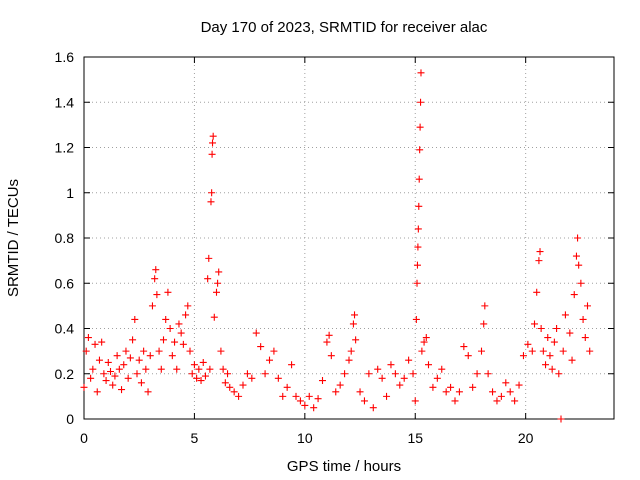  I want to click on y-tick-label: 0, so click(70, 419).